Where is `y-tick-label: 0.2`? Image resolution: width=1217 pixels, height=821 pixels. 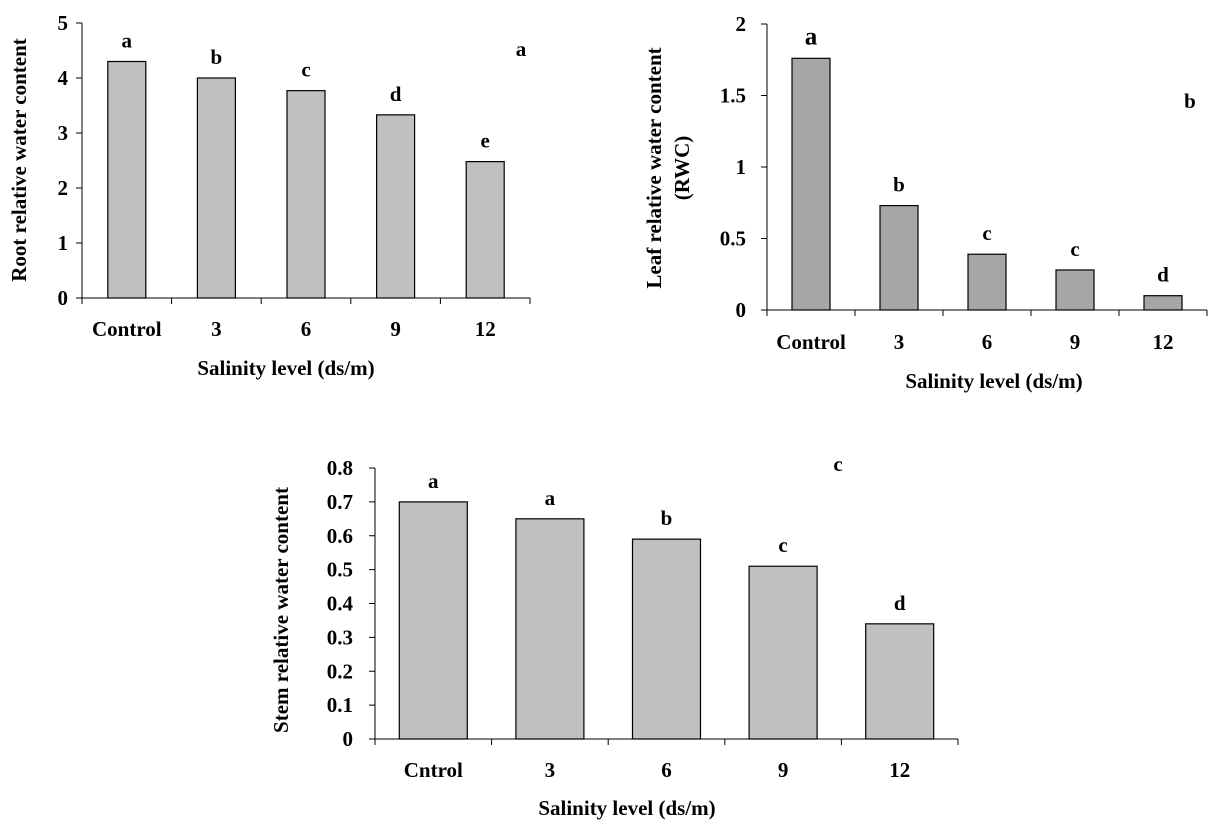 y-tick-label: 0.2 is located at coordinates (340, 671).